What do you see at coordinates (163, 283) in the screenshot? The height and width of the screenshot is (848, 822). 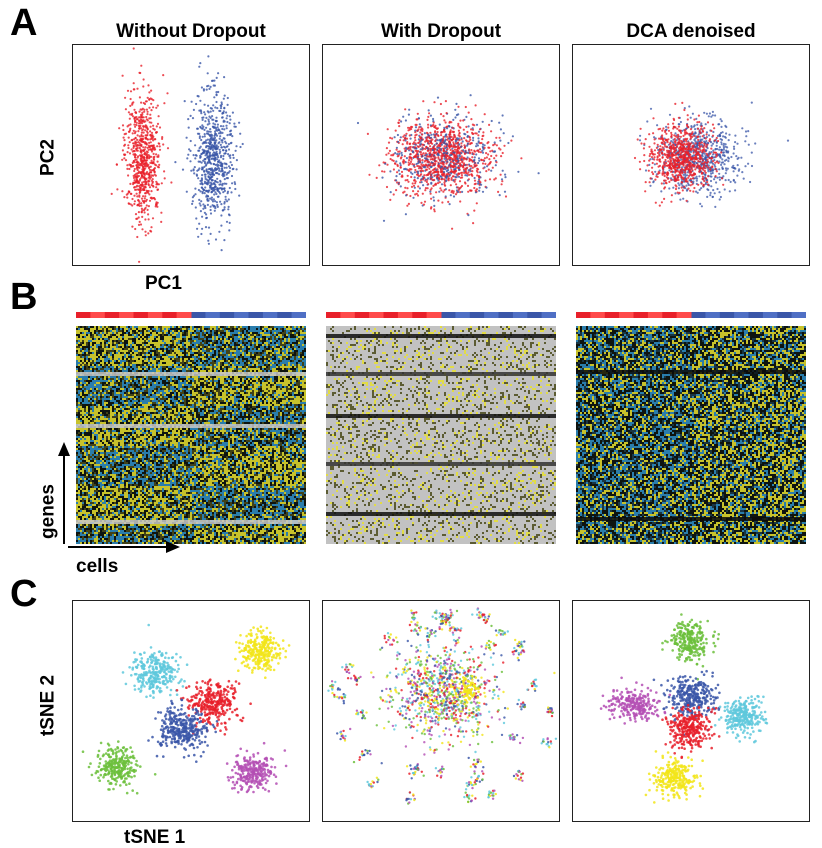 I see `pc1-axis-label: PC1` at bounding box center [163, 283].